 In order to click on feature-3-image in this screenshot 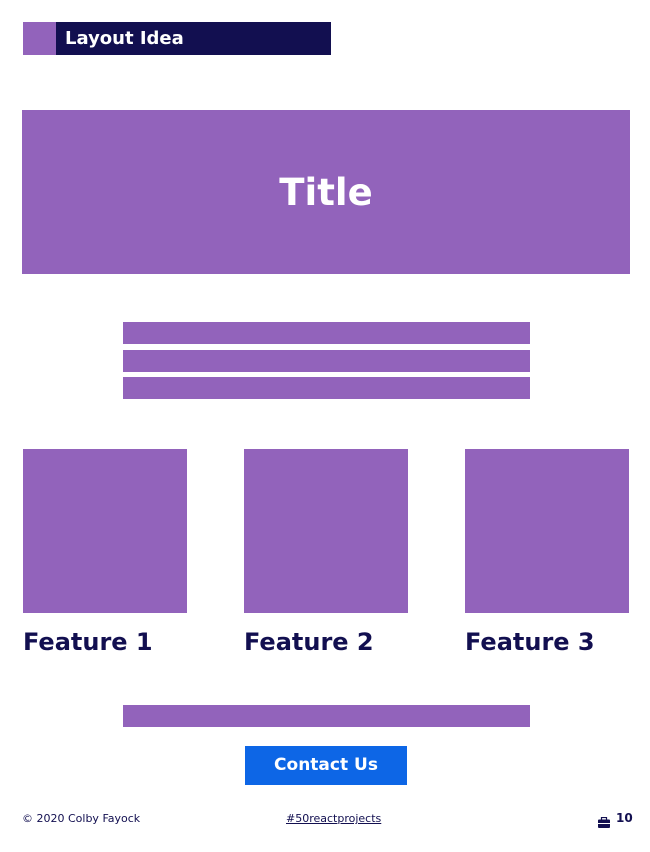, I will do `click(547, 531)`.